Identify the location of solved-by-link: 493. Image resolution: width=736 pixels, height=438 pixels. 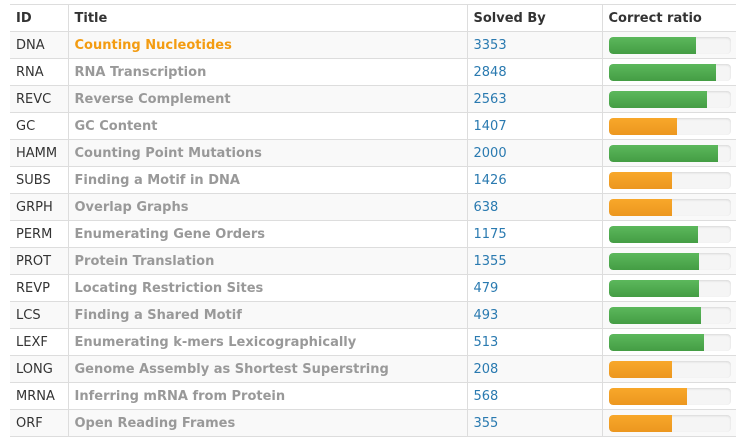
(486, 315).